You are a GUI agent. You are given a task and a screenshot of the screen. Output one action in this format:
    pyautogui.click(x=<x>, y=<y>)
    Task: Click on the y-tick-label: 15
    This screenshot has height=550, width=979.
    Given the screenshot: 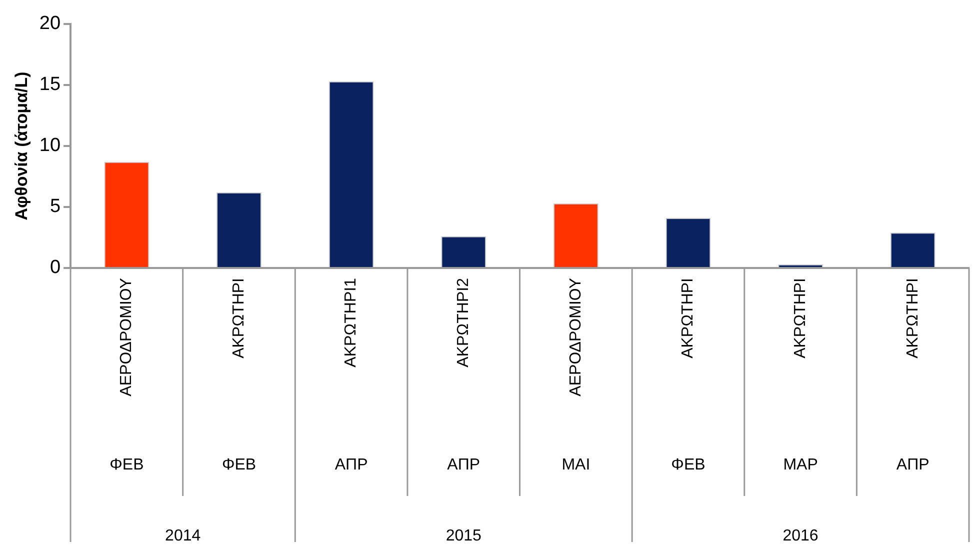 What is the action you would take?
    pyautogui.click(x=50, y=85)
    